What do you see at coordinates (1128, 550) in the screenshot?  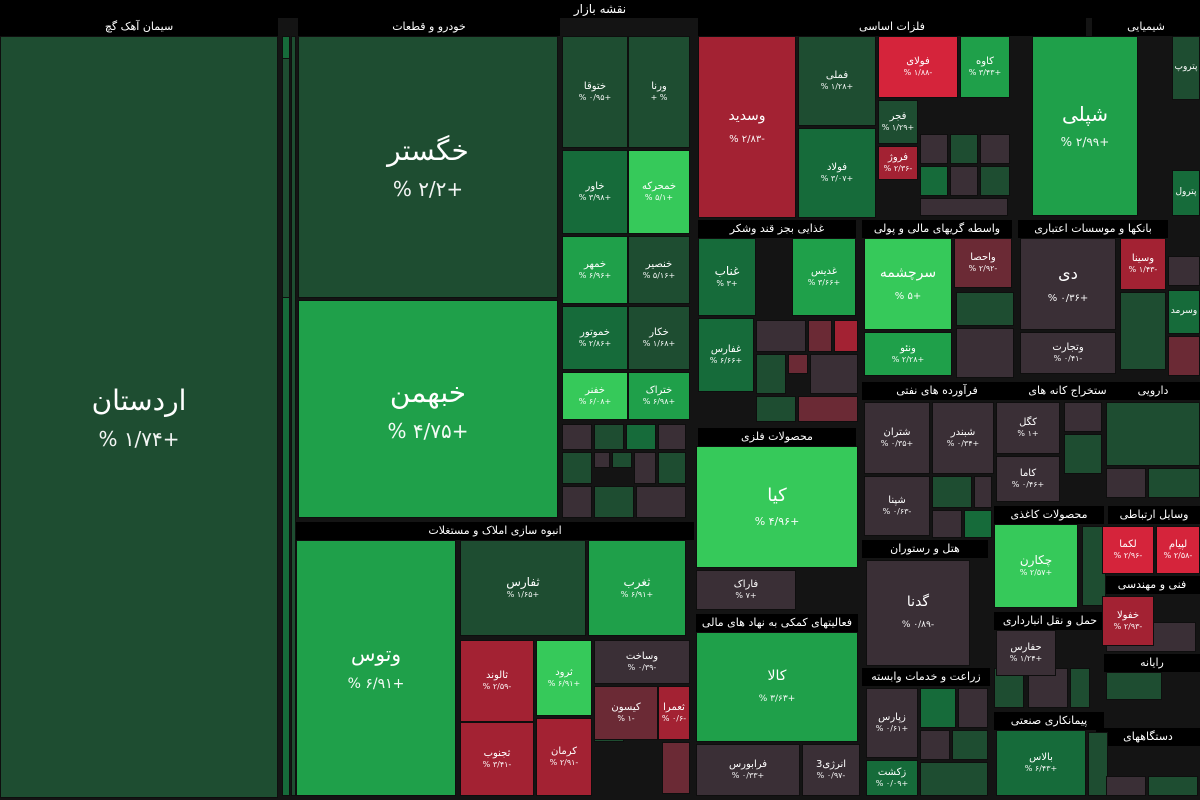 I see `treemap-cell: لکما -۲/۹۶ %` at bounding box center [1128, 550].